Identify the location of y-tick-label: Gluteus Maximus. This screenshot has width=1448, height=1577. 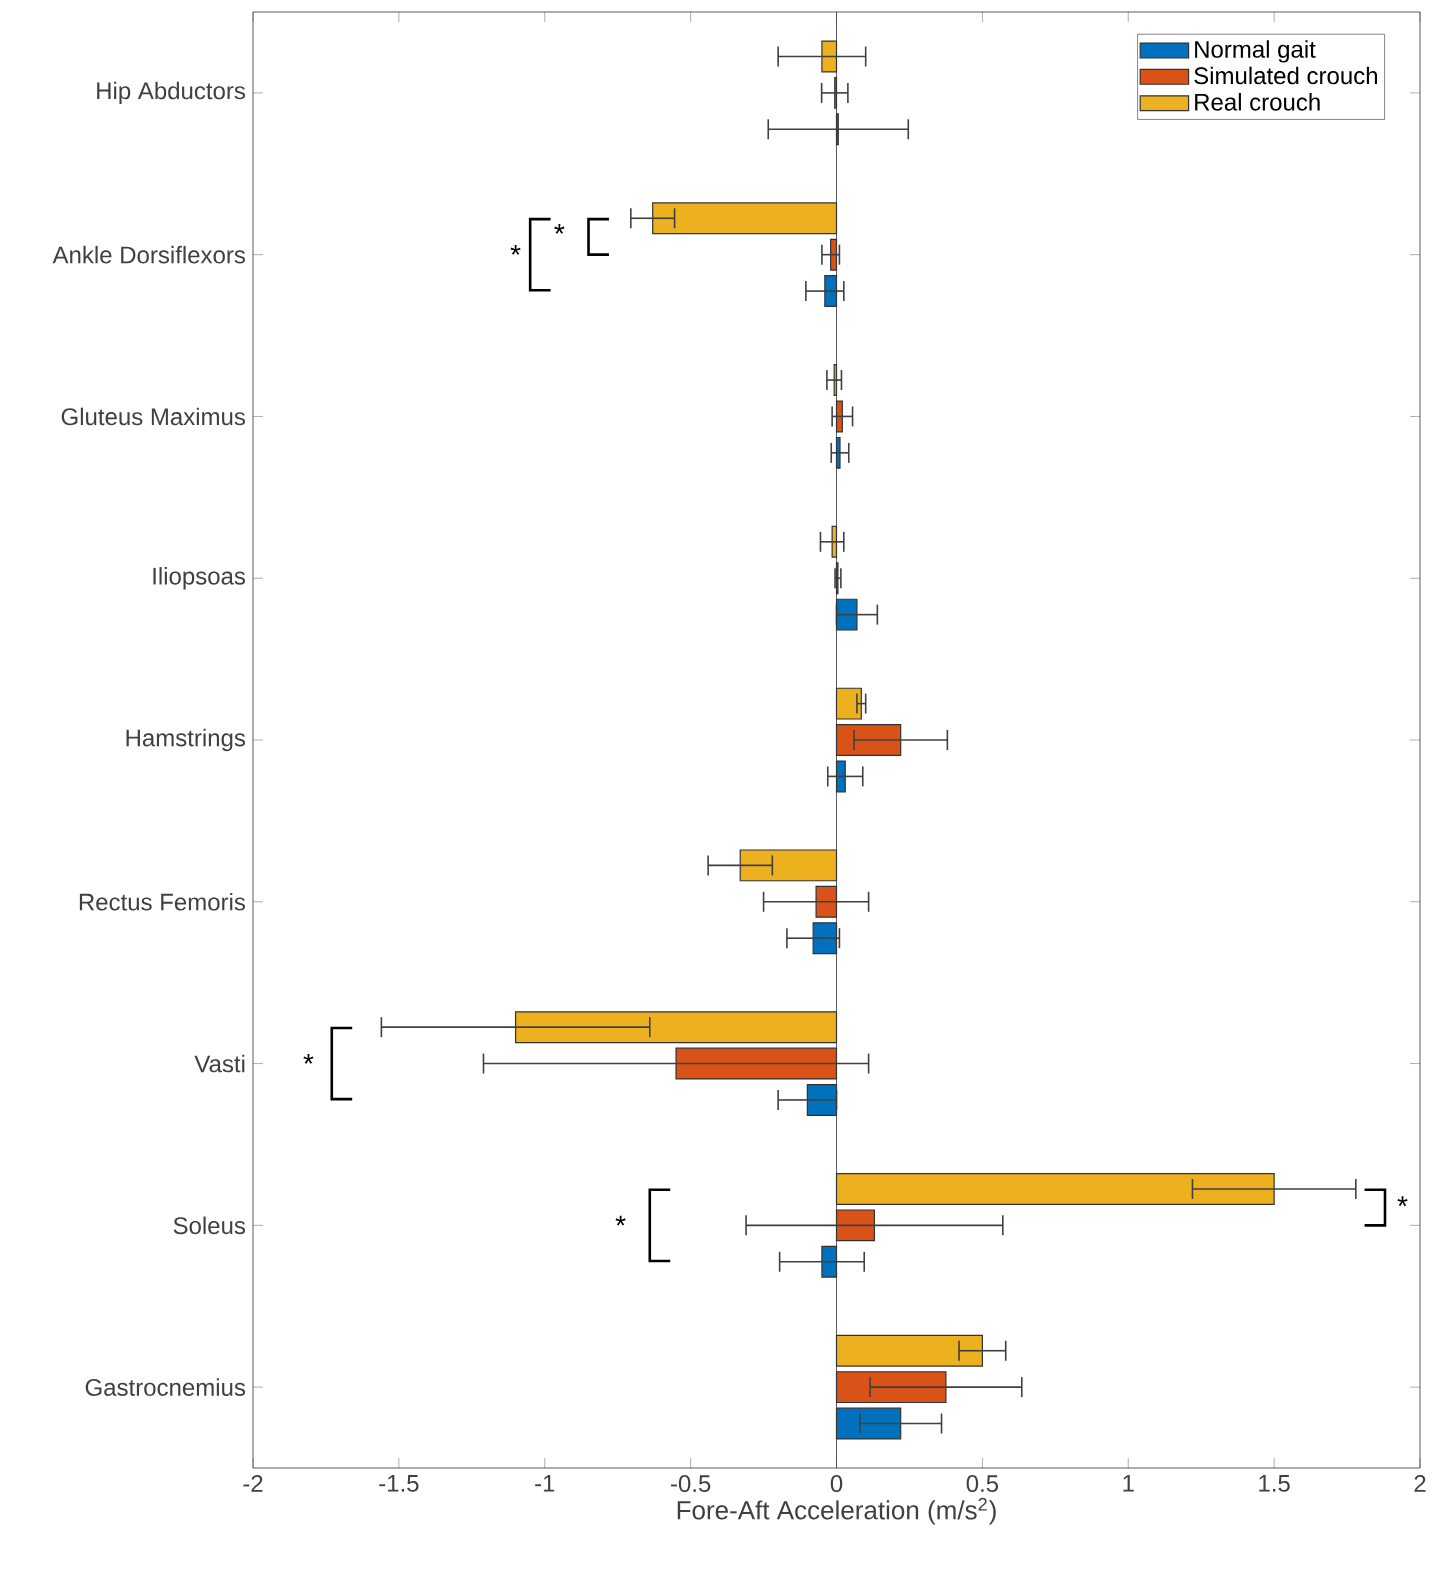
(153, 416).